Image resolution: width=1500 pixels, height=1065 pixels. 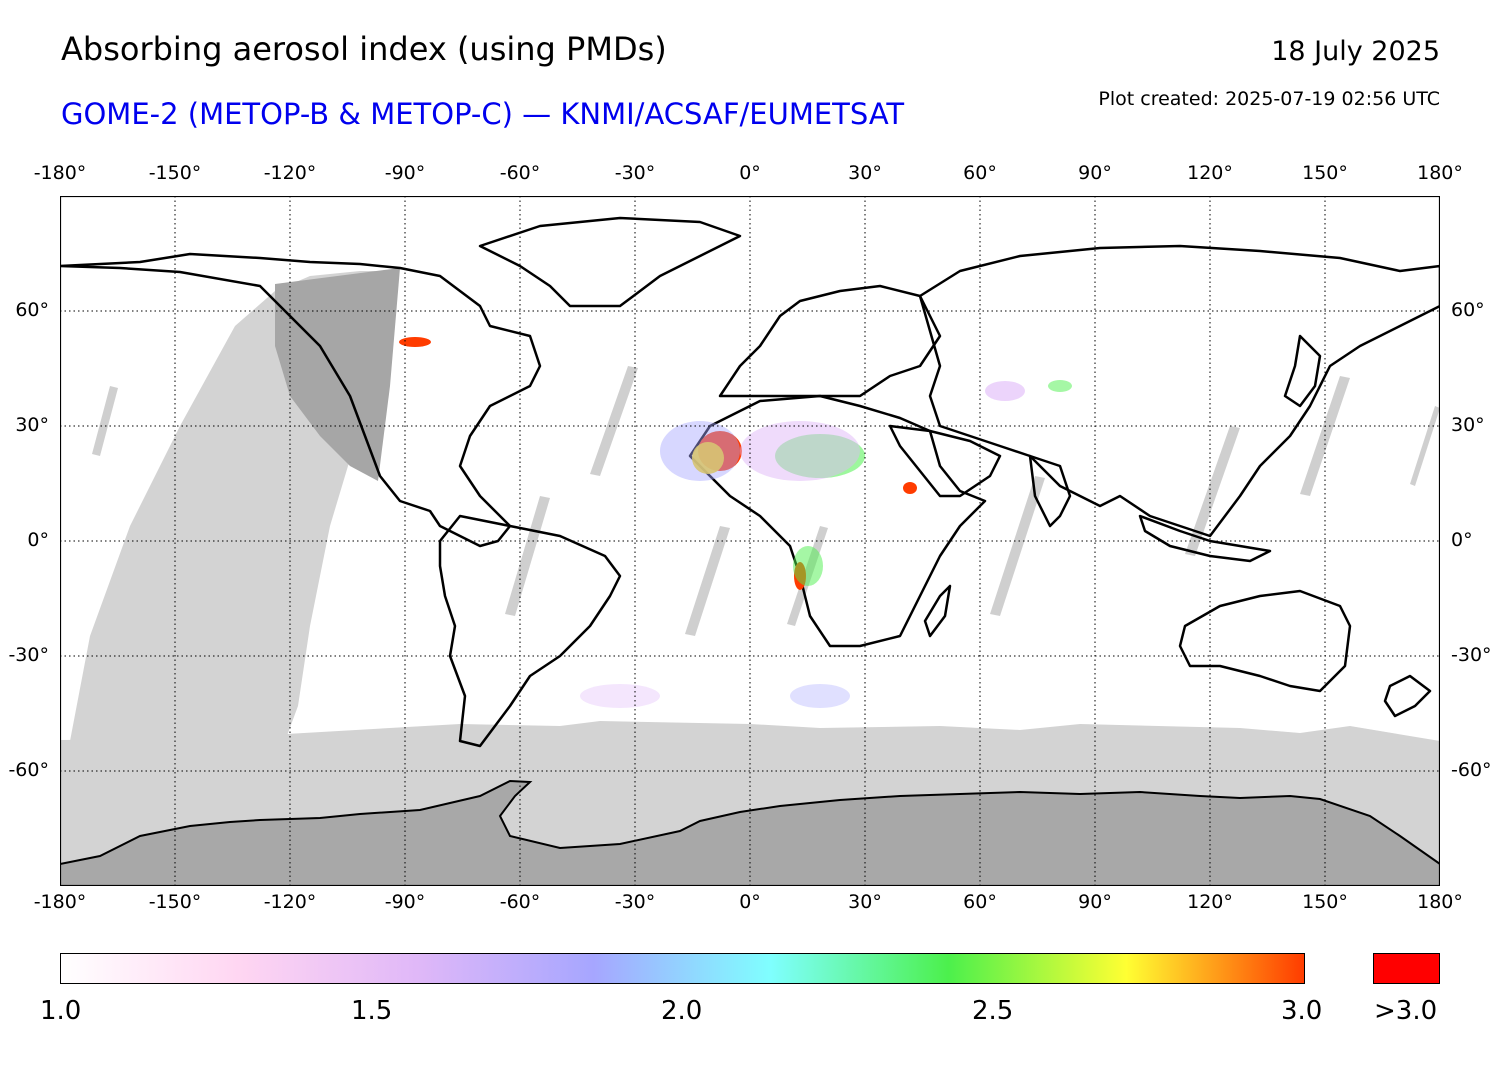 I want to click on australia-coast, so click(x=1265, y=641).